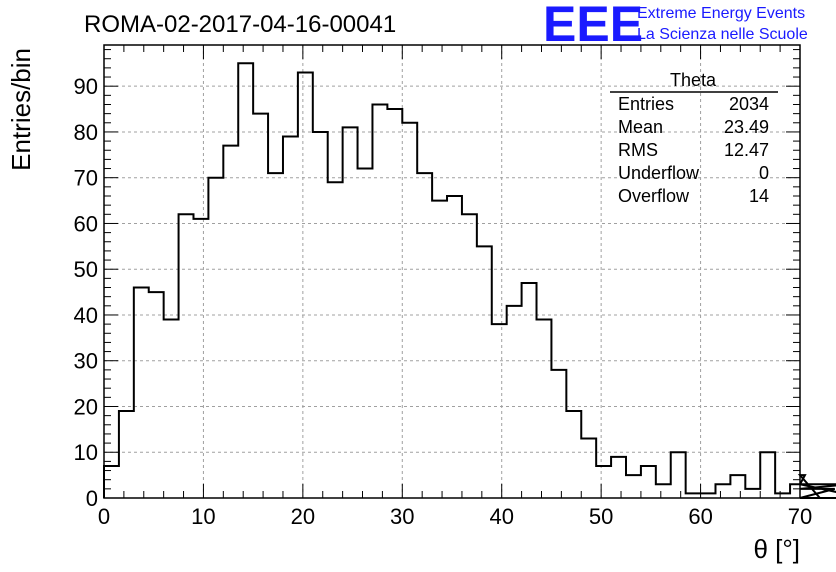 This screenshot has width=836, height=572. I want to click on y-axis-label: Entries/bin, so click(21, 109).